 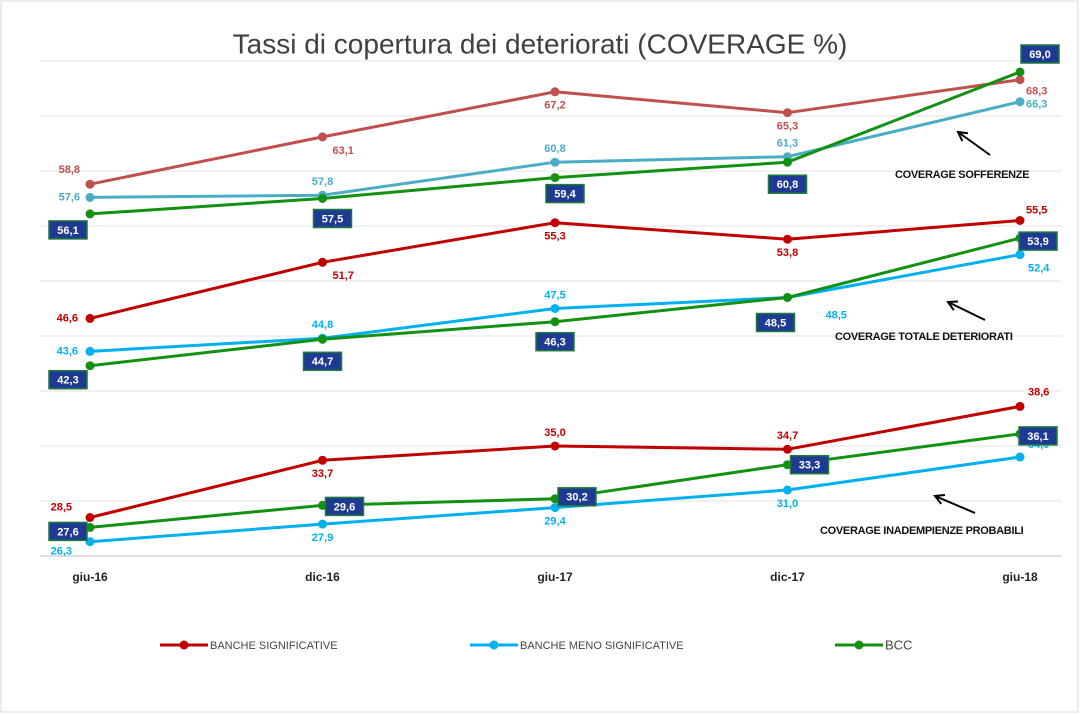 What do you see at coordinates (274, 646) in the screenshot?
I see `legend-label: BANCHE SIGNIFICATIVE` at bounding box center [274, 646].